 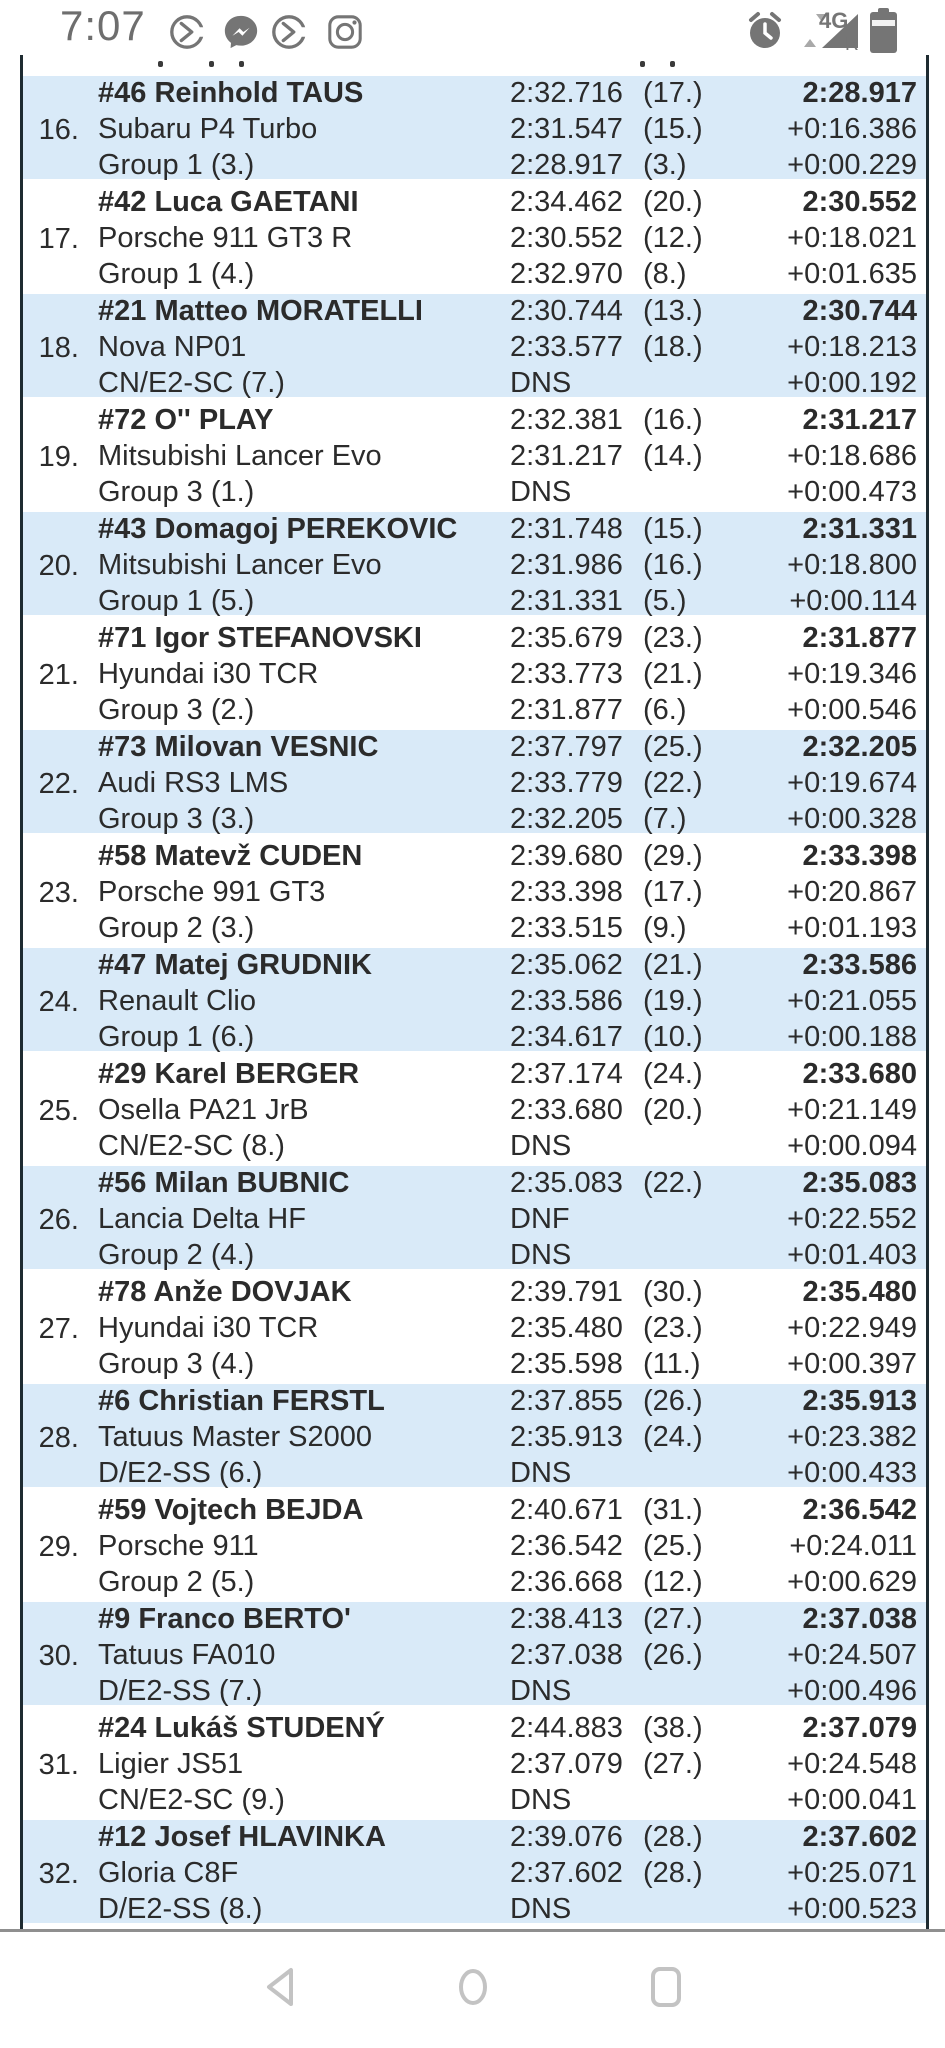 I want to click on result-summary: 2:37.038 +0:24.507 +0:00.496, so click(x=852, y=1655).